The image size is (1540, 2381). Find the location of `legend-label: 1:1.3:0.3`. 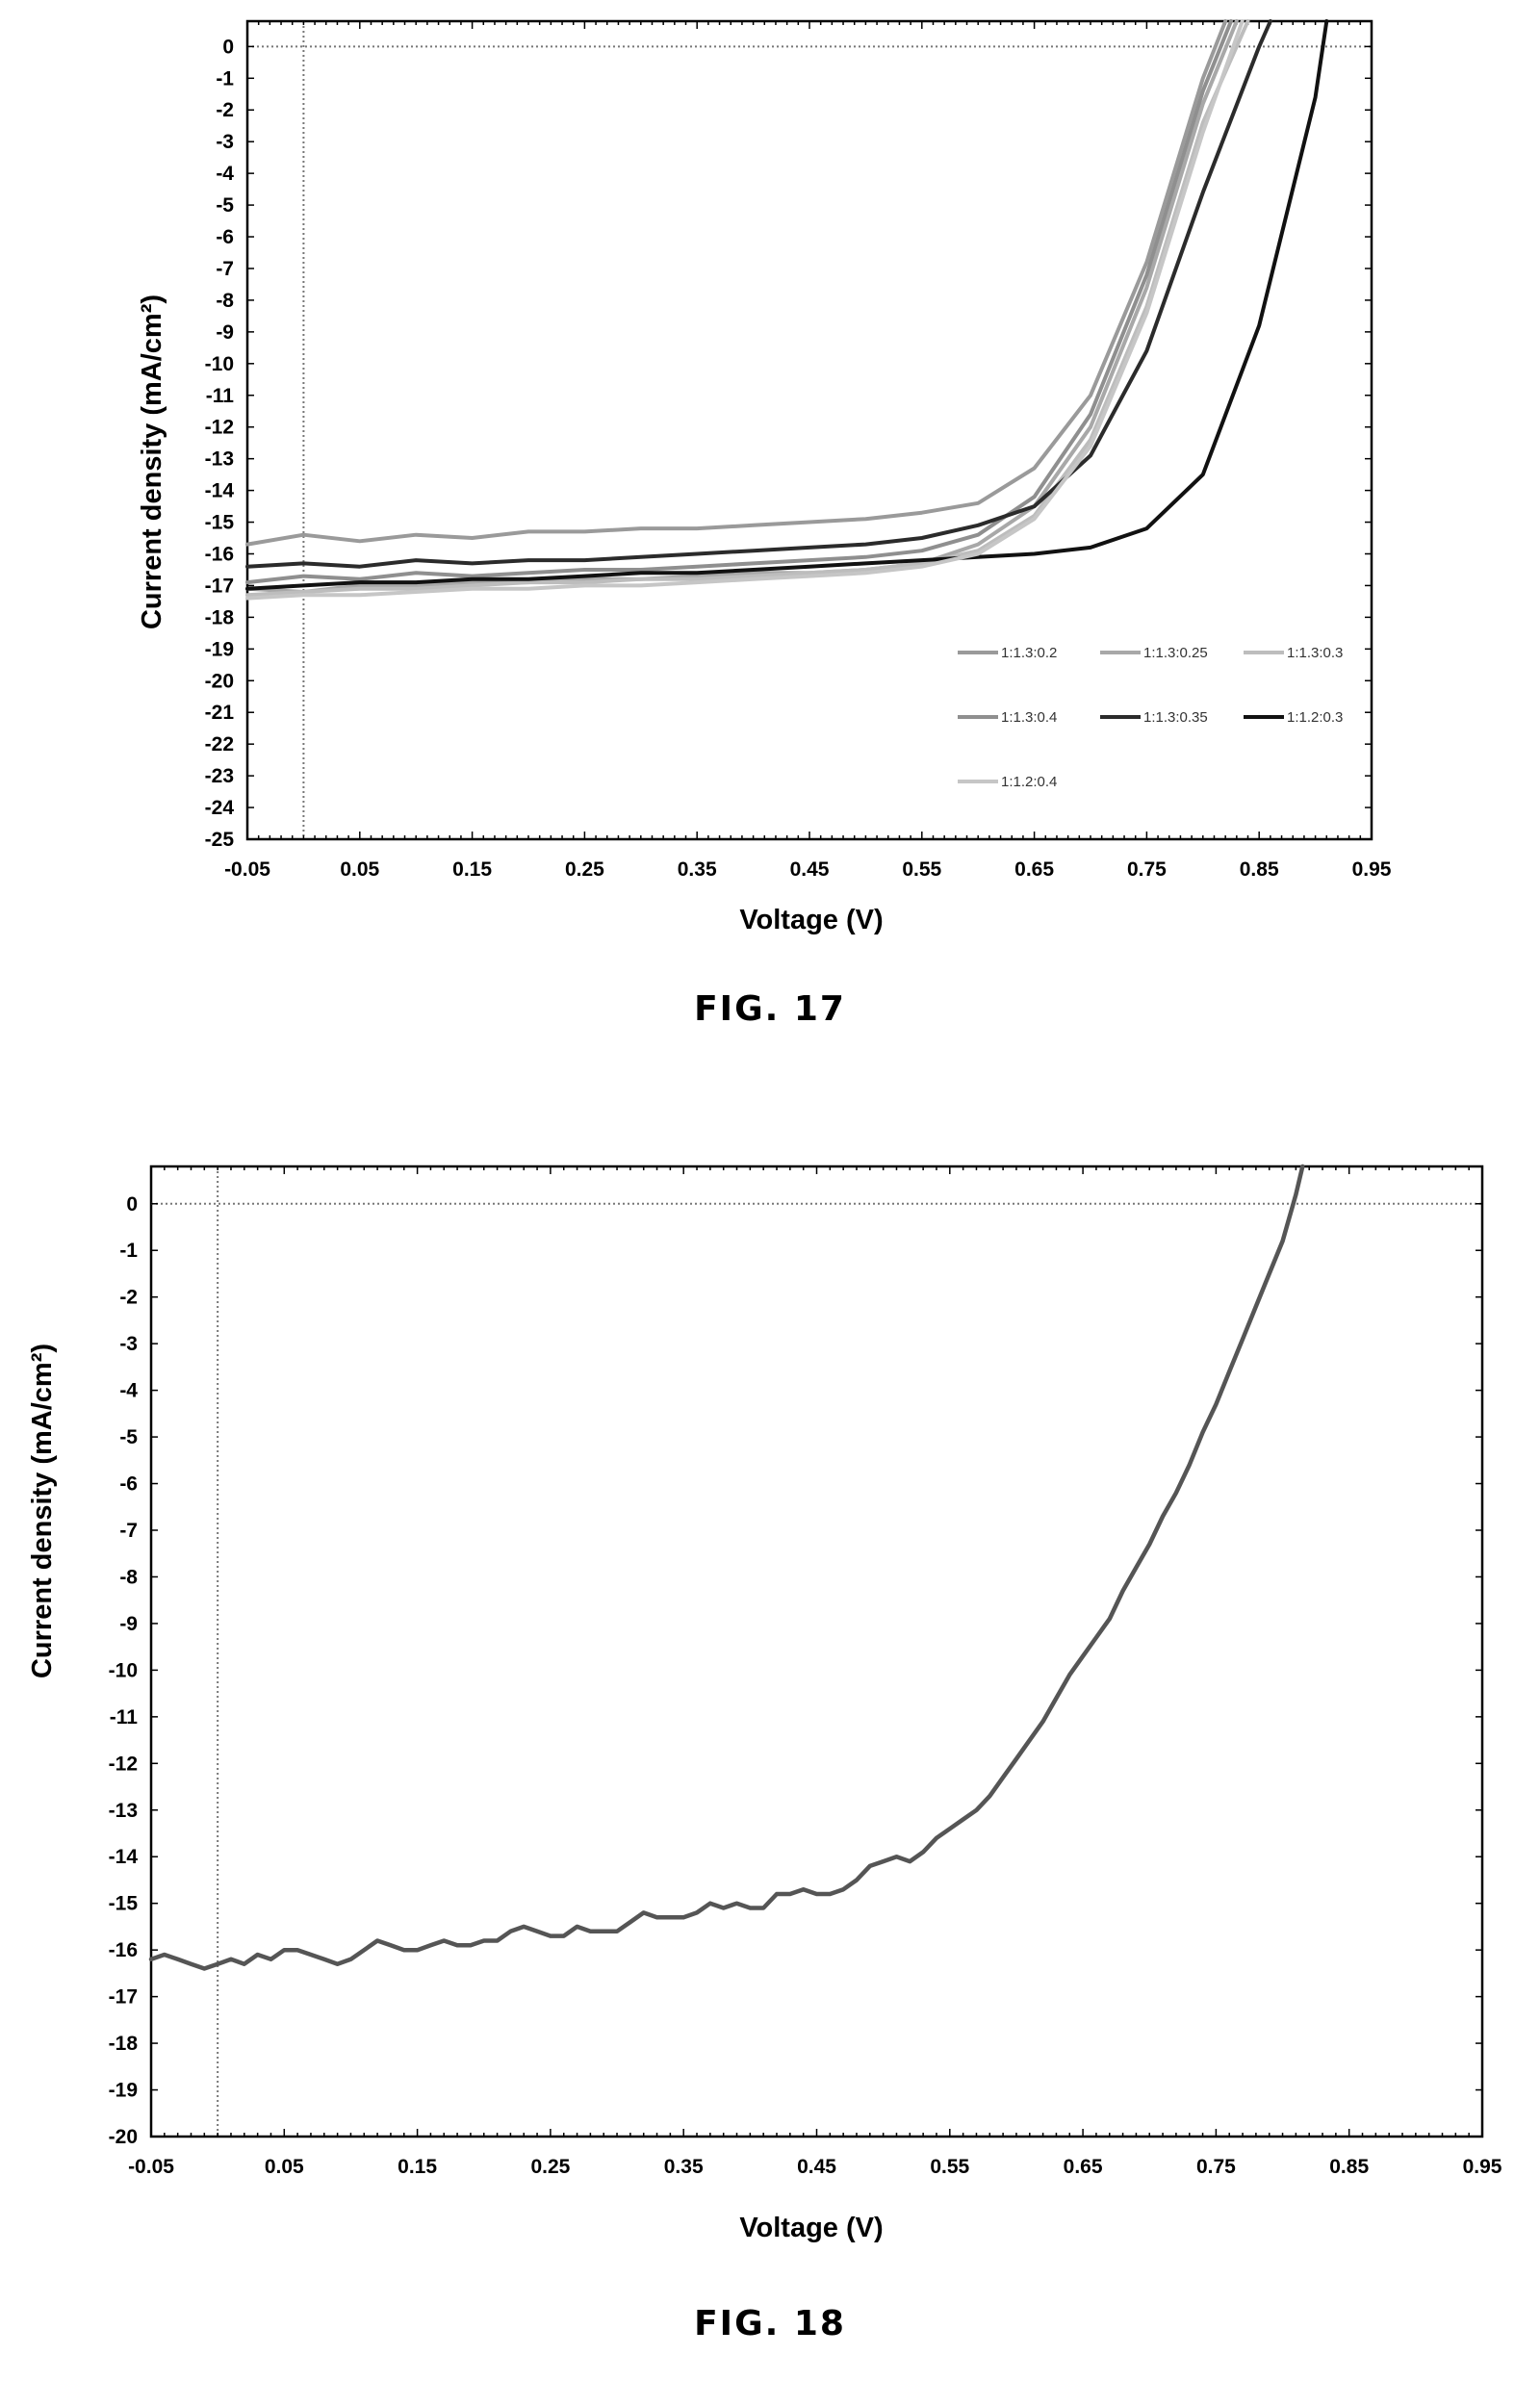

legend-label: 1:1.3:0.3 is located at coordinates (1315, 653).